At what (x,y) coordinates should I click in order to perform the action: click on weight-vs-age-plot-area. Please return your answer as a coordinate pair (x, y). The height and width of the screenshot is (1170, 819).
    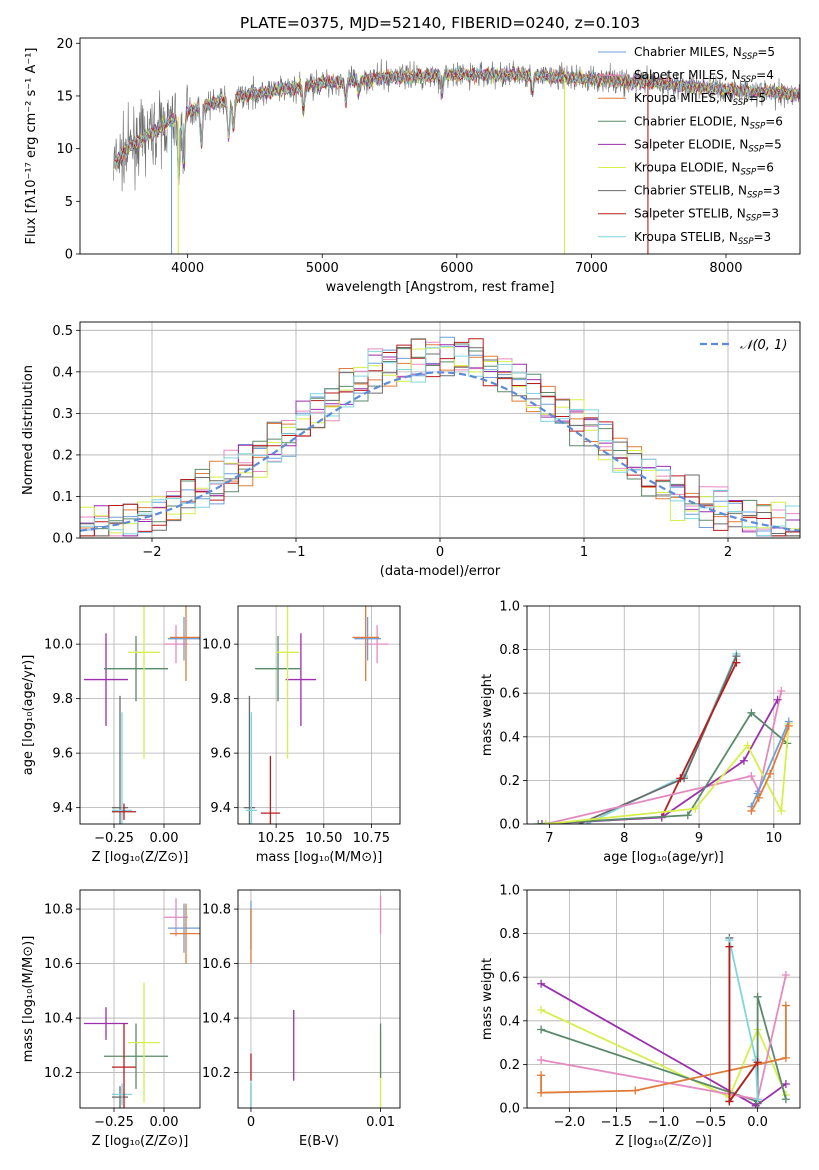
    Looking at the image, I should click on (663, 736).